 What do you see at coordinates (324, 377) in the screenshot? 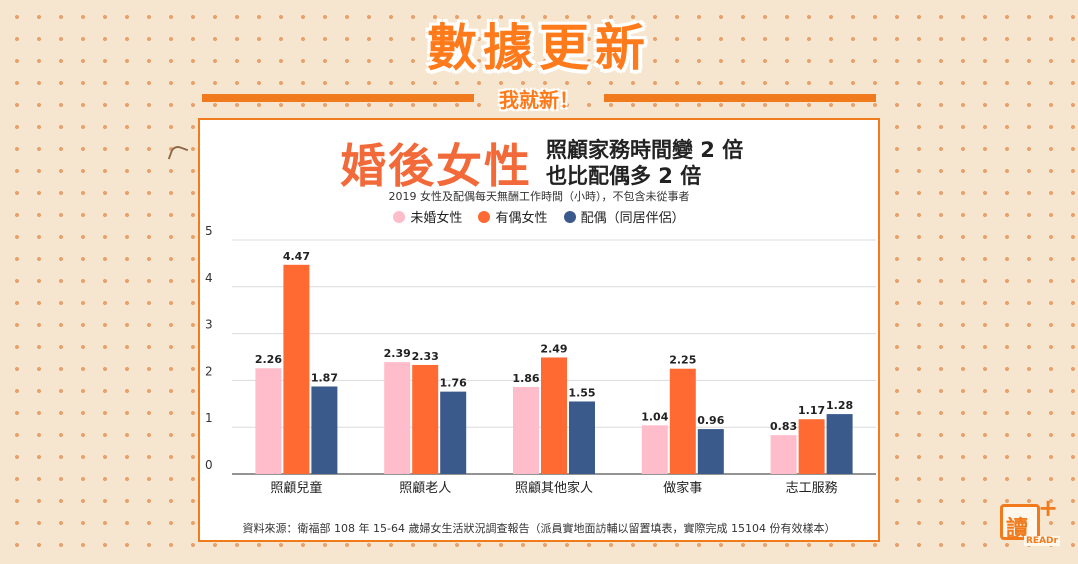
I see `data-label: 1.87` at bounding box center [324, 377].